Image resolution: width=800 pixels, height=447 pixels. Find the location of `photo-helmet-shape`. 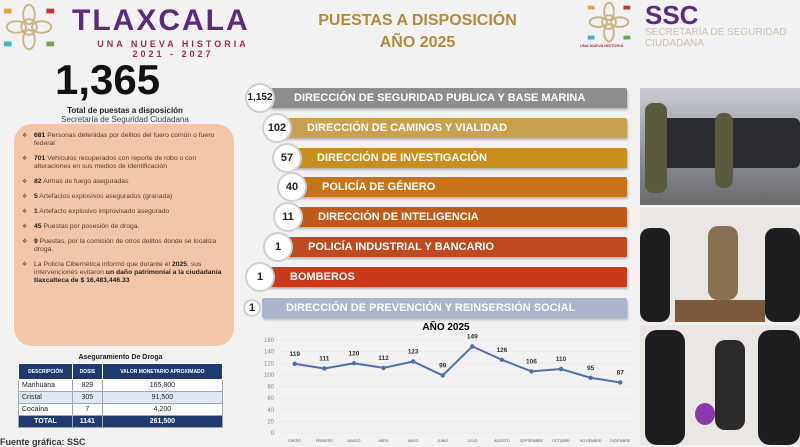

photo-helmet-shape is located at coordinates (705, 414).